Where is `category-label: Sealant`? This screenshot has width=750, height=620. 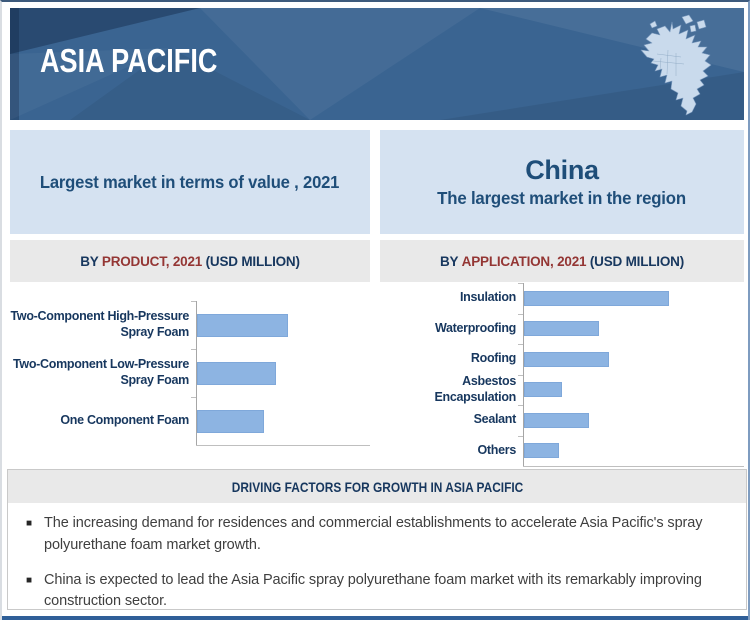
category-label: Sealant is located at coordinates (495, 419).